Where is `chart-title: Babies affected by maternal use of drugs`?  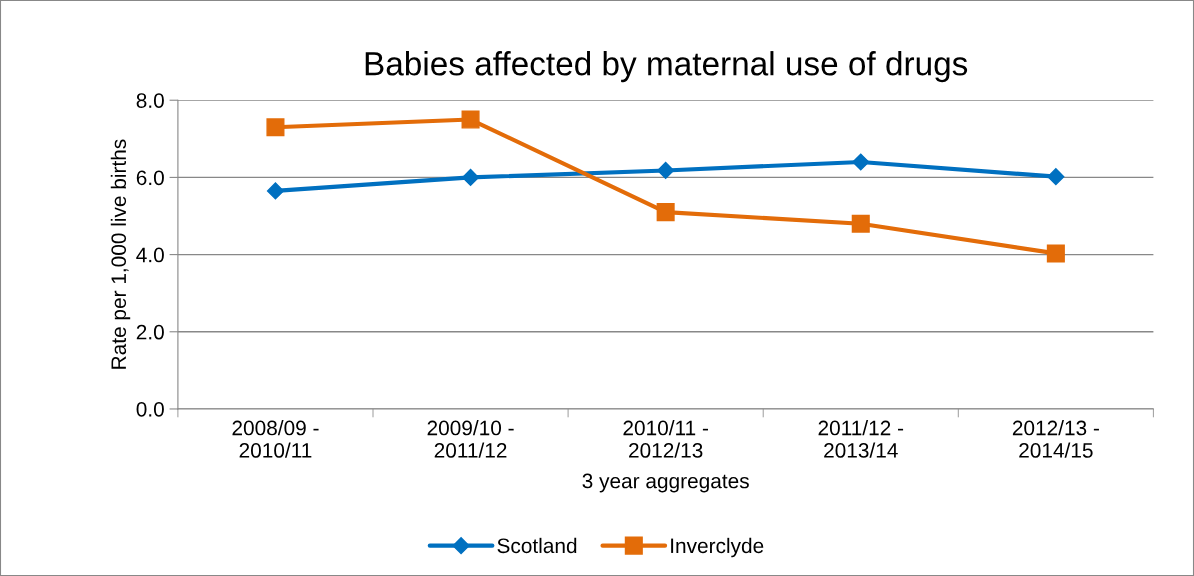
chart-title: Babies affected by maternal use of drugs is located at coordinates (666, 67).